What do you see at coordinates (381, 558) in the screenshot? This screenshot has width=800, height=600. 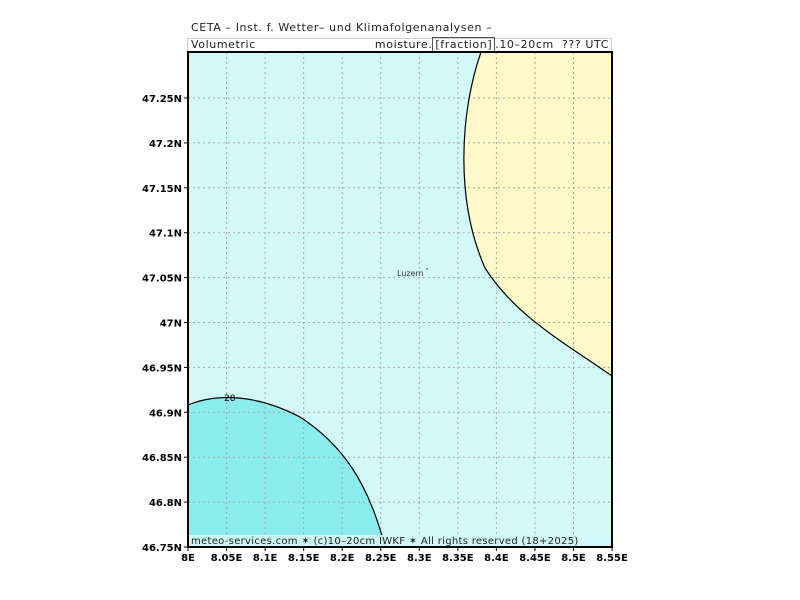 I see `x-tick-label: 8.25E` at bounding box center [381, 558].